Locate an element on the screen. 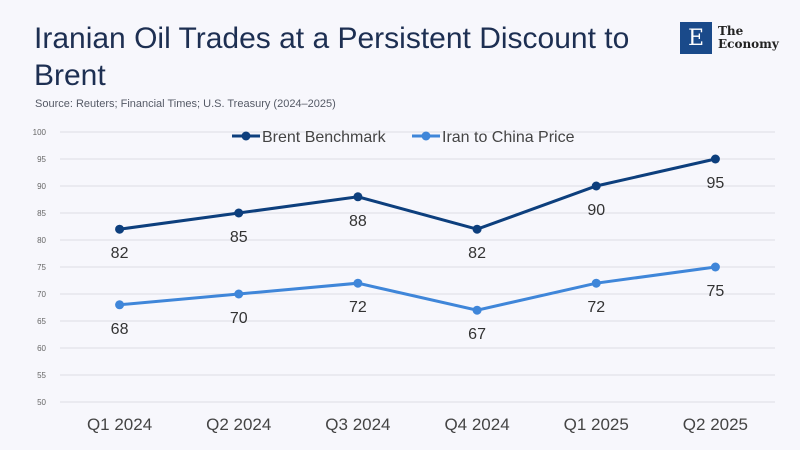 The image size is (800, 450). y-tick-label: 60 is located at coordinates (41, 348).